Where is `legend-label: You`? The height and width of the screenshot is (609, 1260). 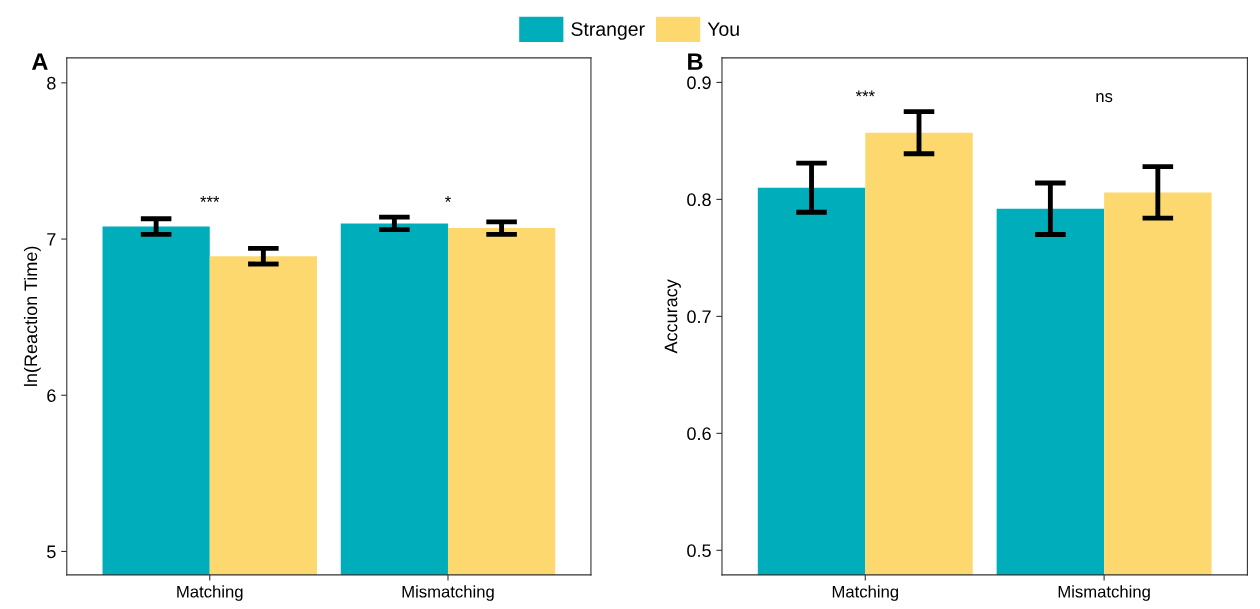
legend-label: You is located at coordinates (723, 29).